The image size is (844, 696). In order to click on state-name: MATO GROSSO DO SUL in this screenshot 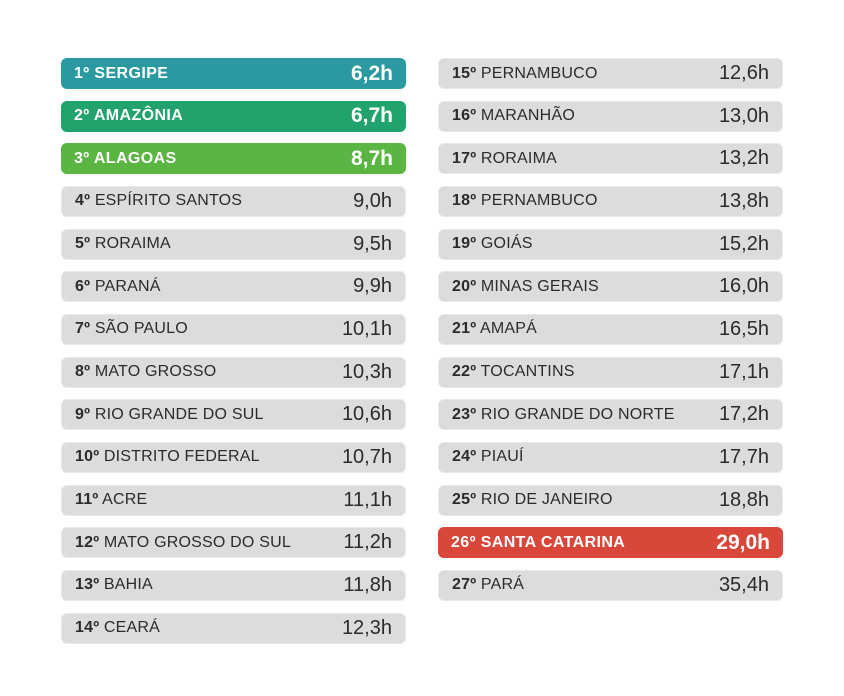, I will do `click(197, 542)`.